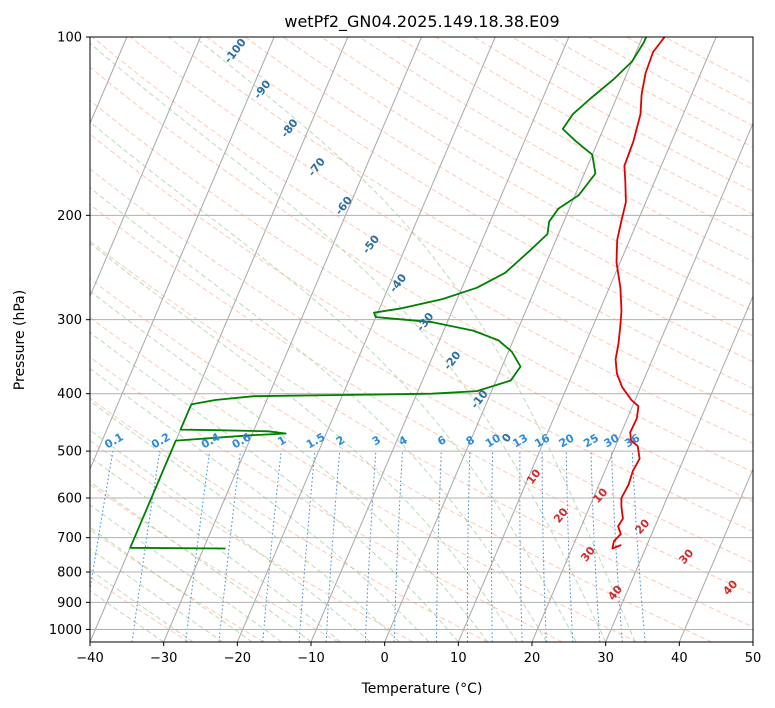  What do you see at coordinates (69, 394) in the screenshot?
I see `y-tick-label: 400` at bounding box center [69, 394].